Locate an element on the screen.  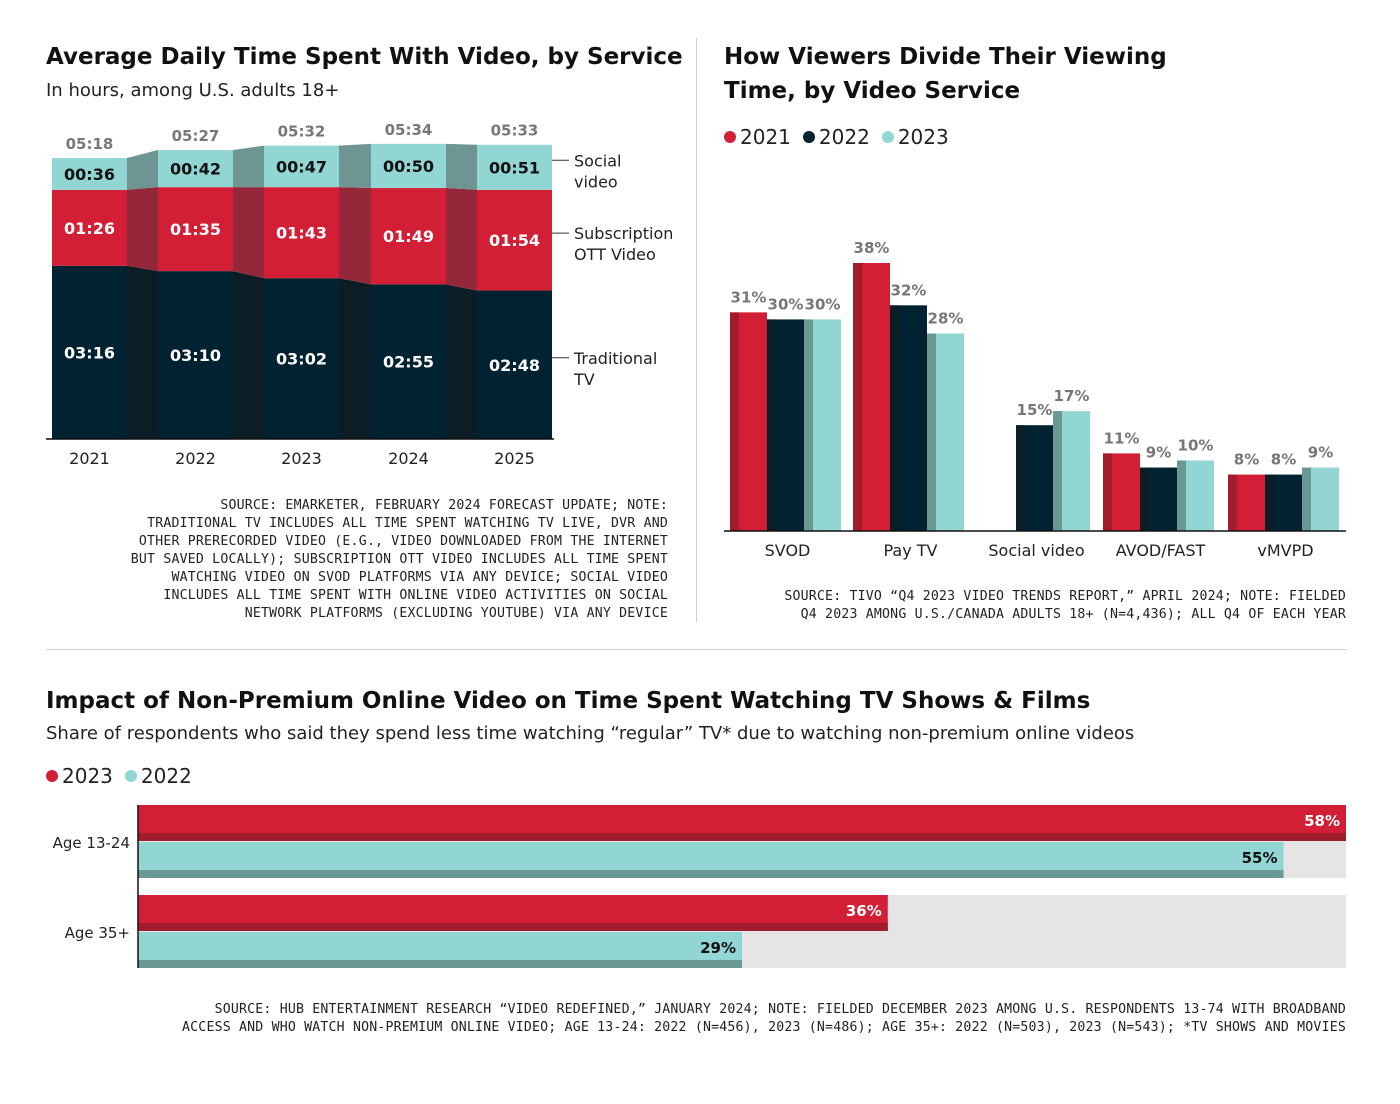
x-tick-label: 2023 is located at coordinates (301, 458).